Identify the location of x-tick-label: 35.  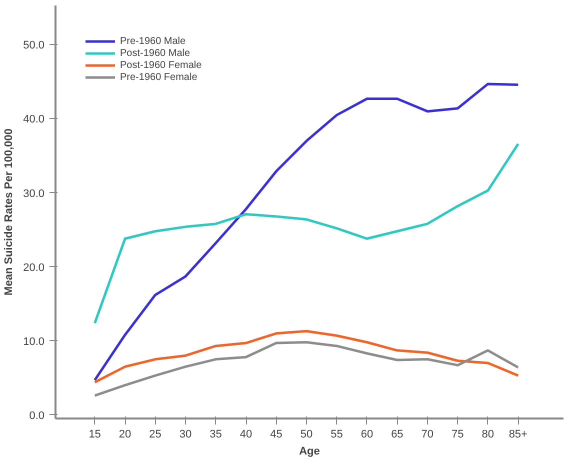
(216, 434).